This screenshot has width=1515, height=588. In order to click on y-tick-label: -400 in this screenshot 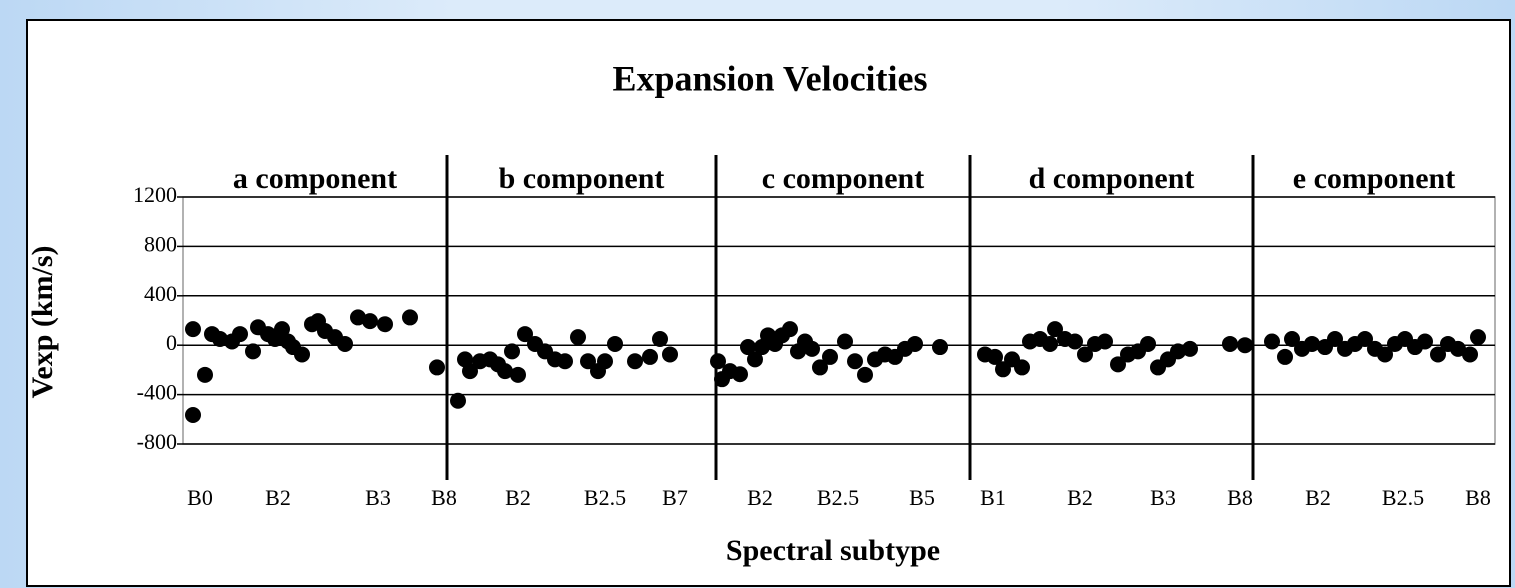, I will do `click(157, 392)`.